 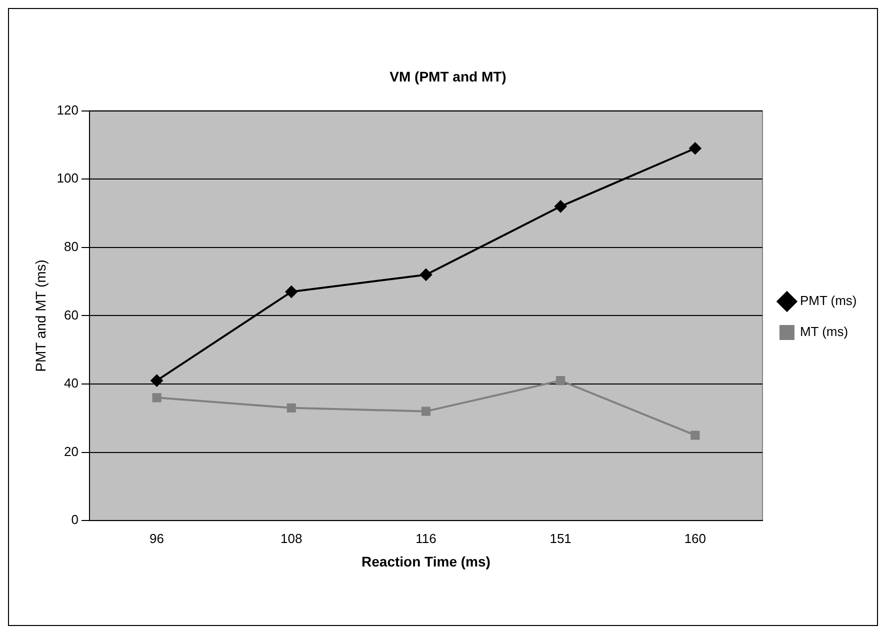 What do you see at coordinates (561, 538) in the screenshot?
I see `x-tick-label: 151` at bounding box center [561, 538].